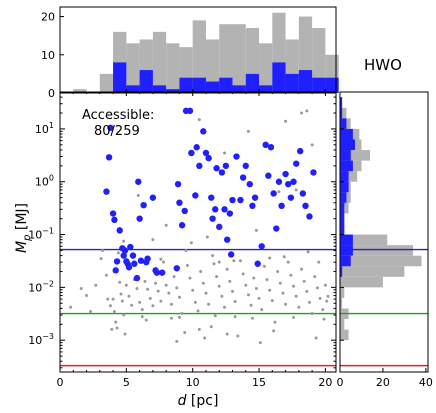 This screenshot has height=413, width=436. Describe the element at coordinates (23, 228) in the screenshot. I see `y-axis-title: Mp [MJ]` at that location.